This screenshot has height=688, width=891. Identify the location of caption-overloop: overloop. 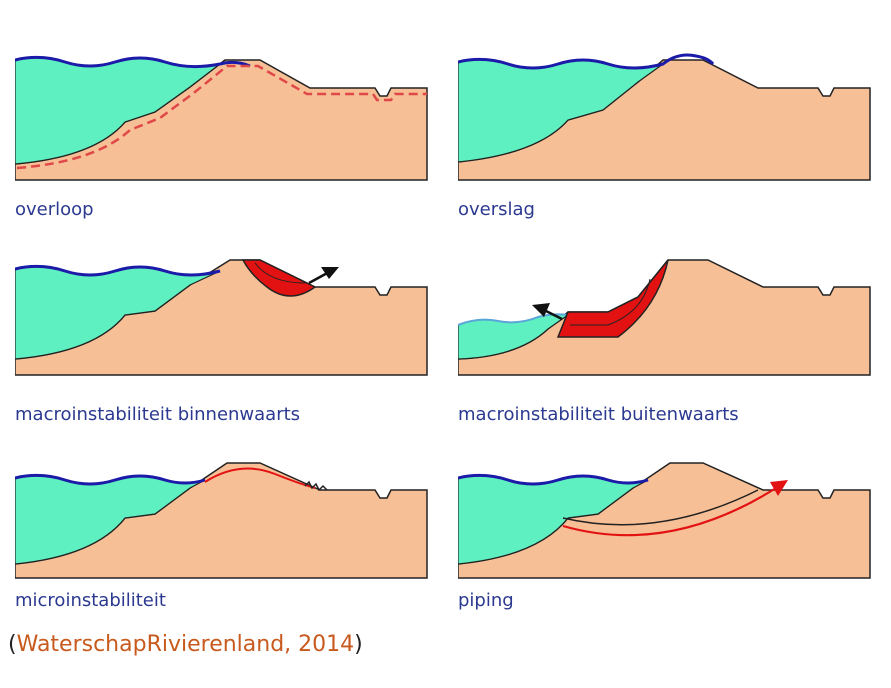
(54, 209).